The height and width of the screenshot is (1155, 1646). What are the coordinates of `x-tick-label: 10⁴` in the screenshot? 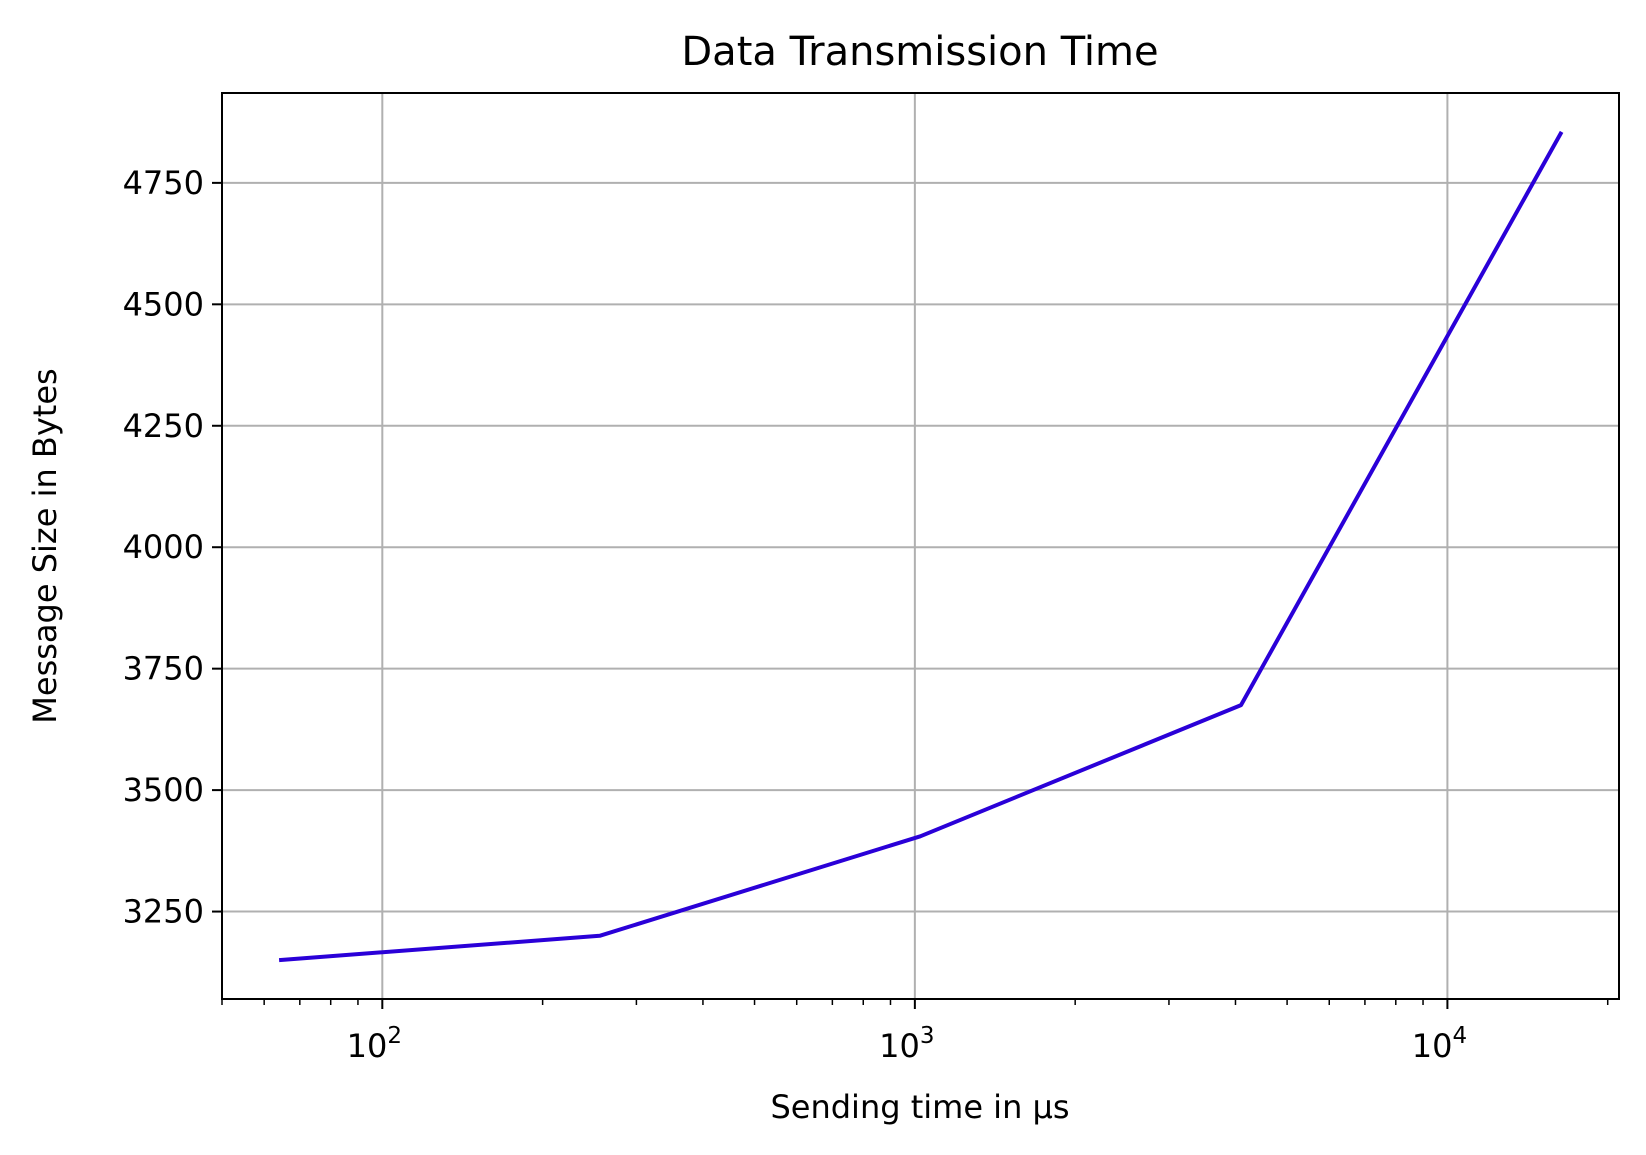 It's located at (1439, 1044).